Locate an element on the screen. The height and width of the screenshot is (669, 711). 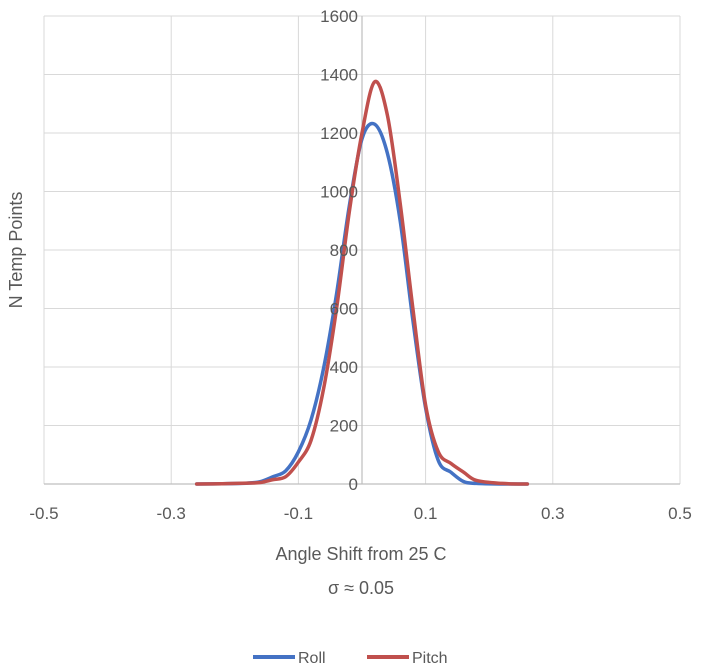
legend: Roll Pitch is located at coordinates (350, 658).